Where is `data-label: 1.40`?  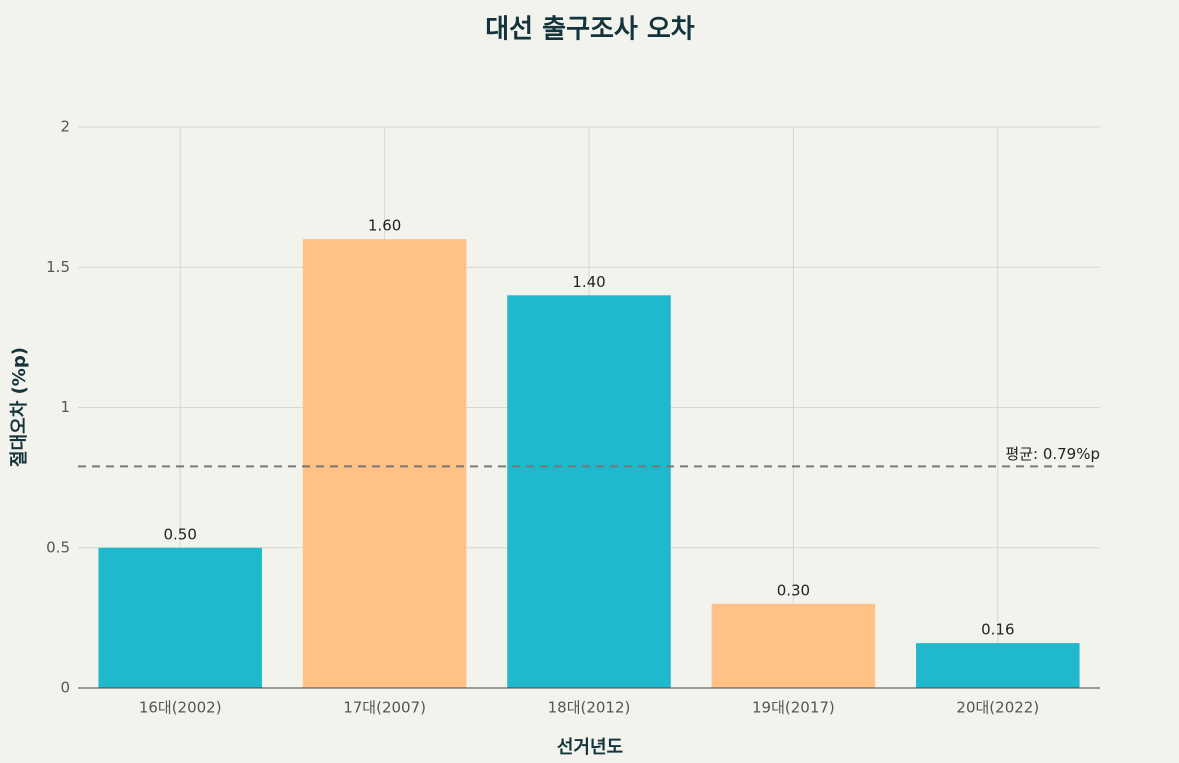
data-label: 1.40 is located at coordinates (588, 282).